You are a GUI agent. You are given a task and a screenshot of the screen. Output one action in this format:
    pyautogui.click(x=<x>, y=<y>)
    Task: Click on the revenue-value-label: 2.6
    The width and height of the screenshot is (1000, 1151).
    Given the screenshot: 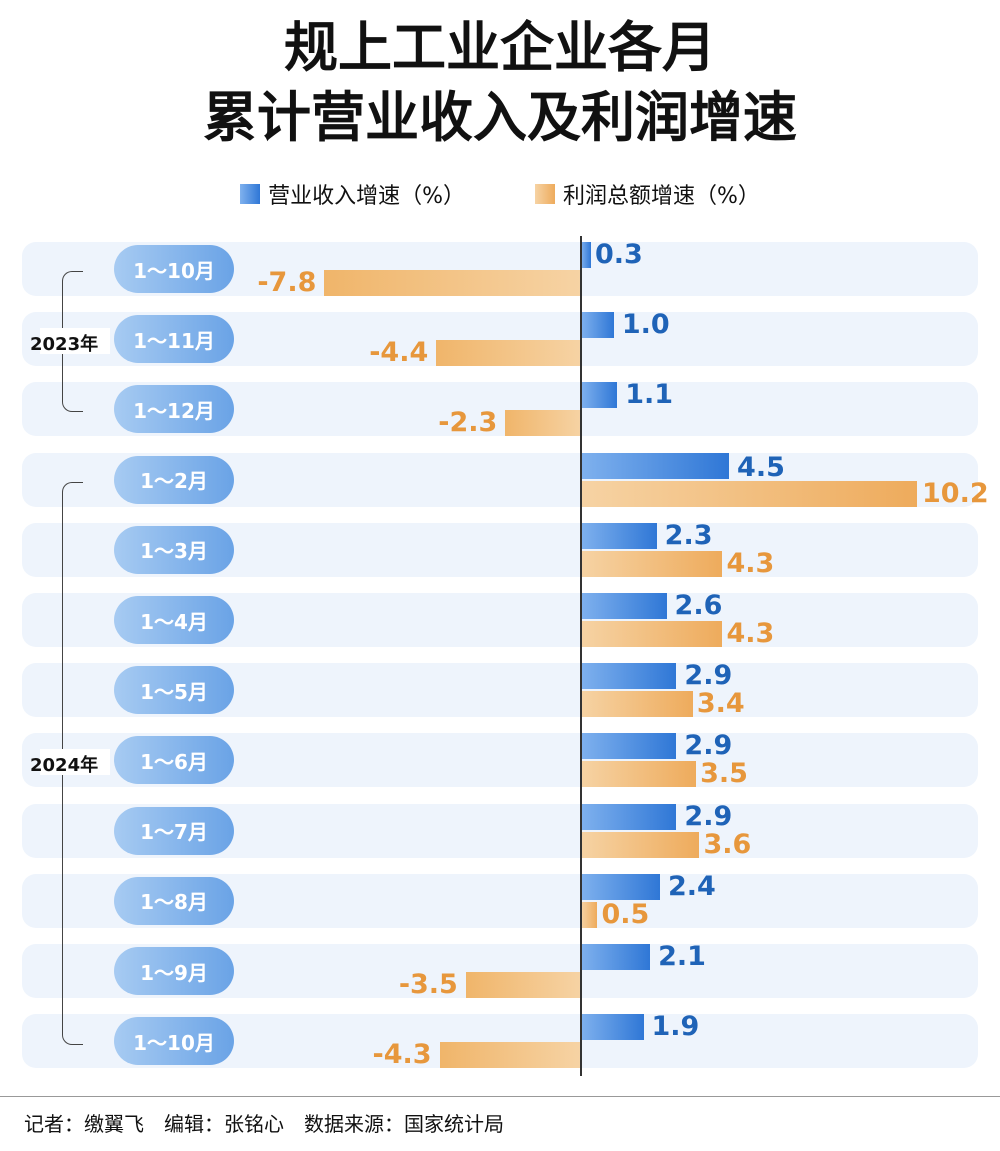 What is the action you would take?
    pyautogui.click(x=698, y=605)
    